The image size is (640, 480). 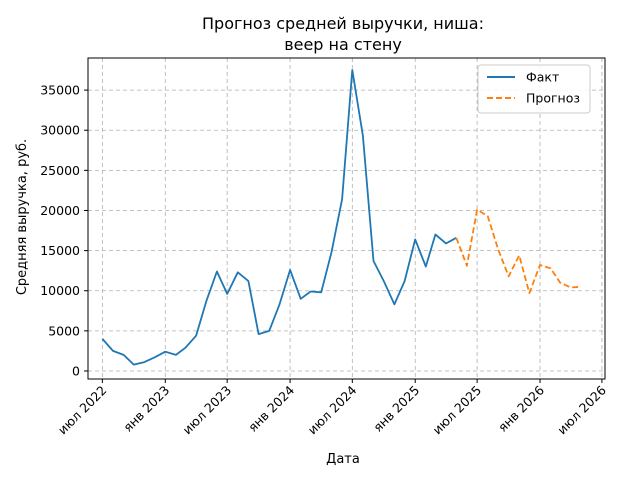 I want to click on chart-title-line2: веер на стену, so click(x=343, y=44).